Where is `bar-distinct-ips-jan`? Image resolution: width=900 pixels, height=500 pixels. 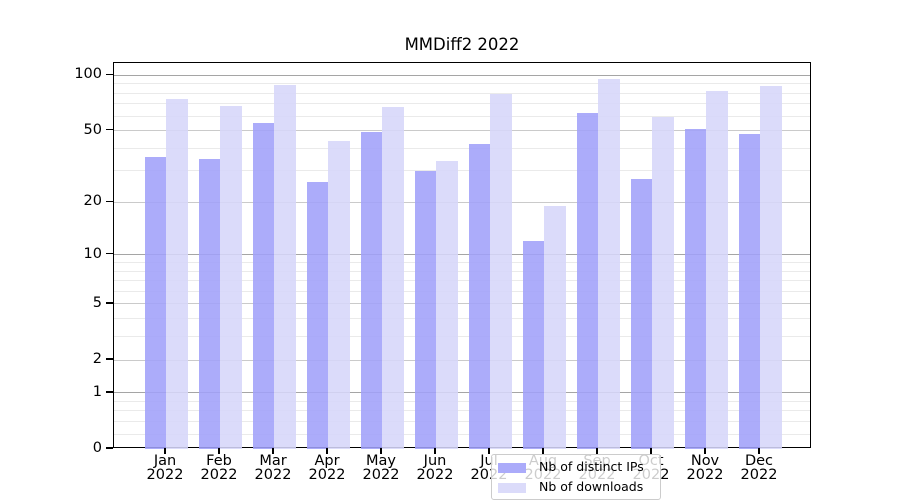
bar-distinct-ips-jan is located at coordinates (155, 302).